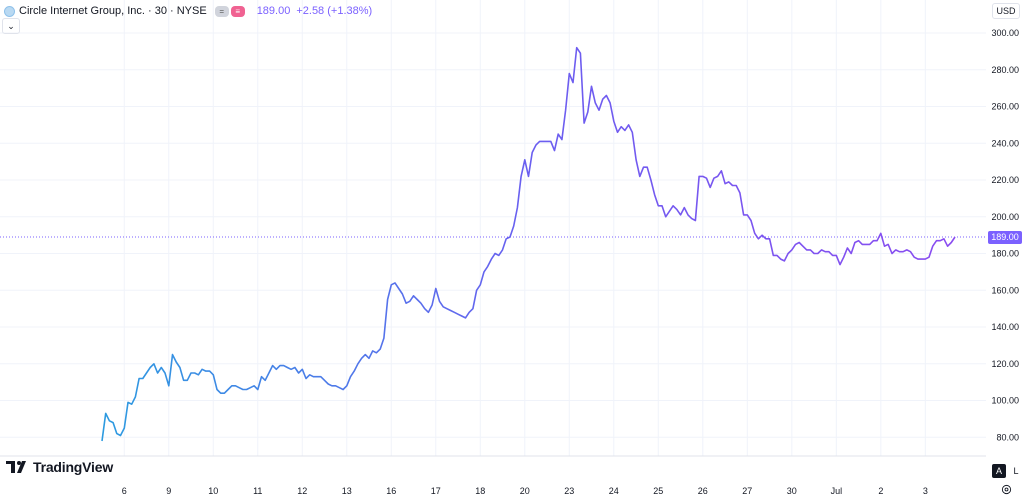 The width and height of the screenshot is (1024, 498). I want to click on y-tick-label: 120.00, so click(1005, 364).